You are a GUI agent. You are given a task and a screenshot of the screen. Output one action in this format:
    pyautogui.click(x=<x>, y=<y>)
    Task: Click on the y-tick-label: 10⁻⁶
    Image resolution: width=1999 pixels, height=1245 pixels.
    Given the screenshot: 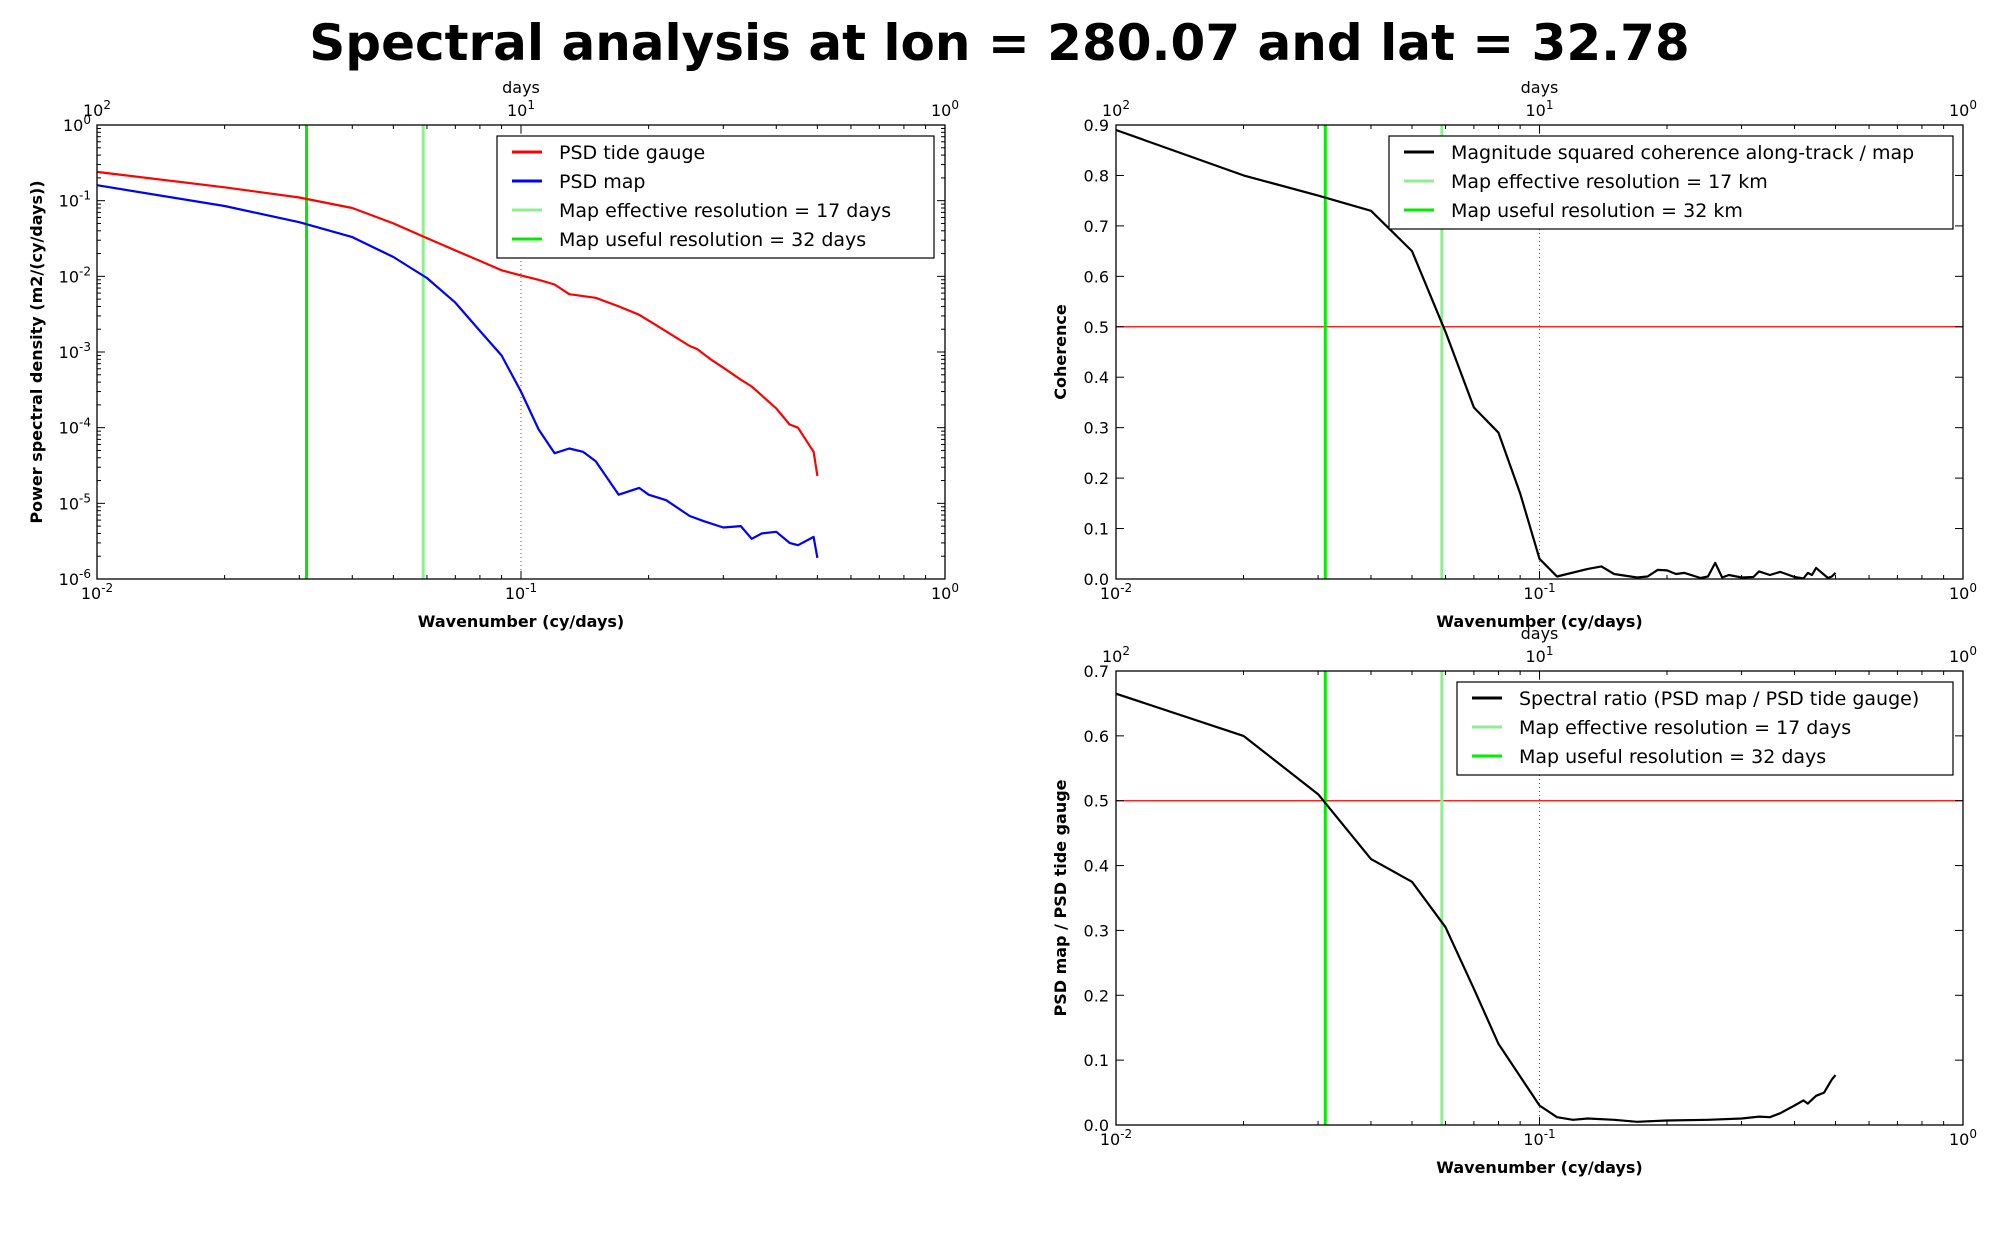 What is the action you would take?
    pyautogui.click(x=75, y=578)
    